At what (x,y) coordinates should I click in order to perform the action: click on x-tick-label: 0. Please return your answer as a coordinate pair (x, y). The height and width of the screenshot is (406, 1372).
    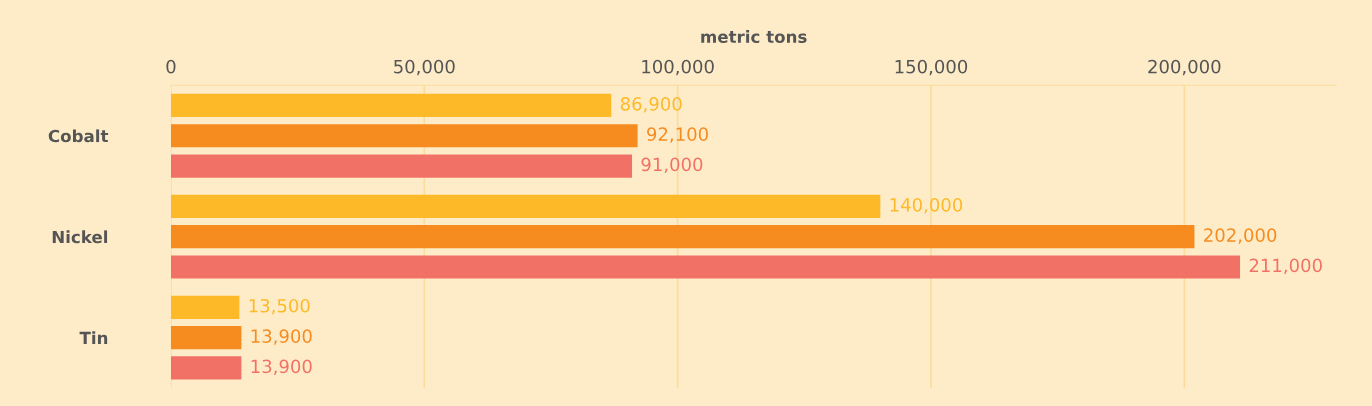
    Looking at the image, I should click on (171, 66).